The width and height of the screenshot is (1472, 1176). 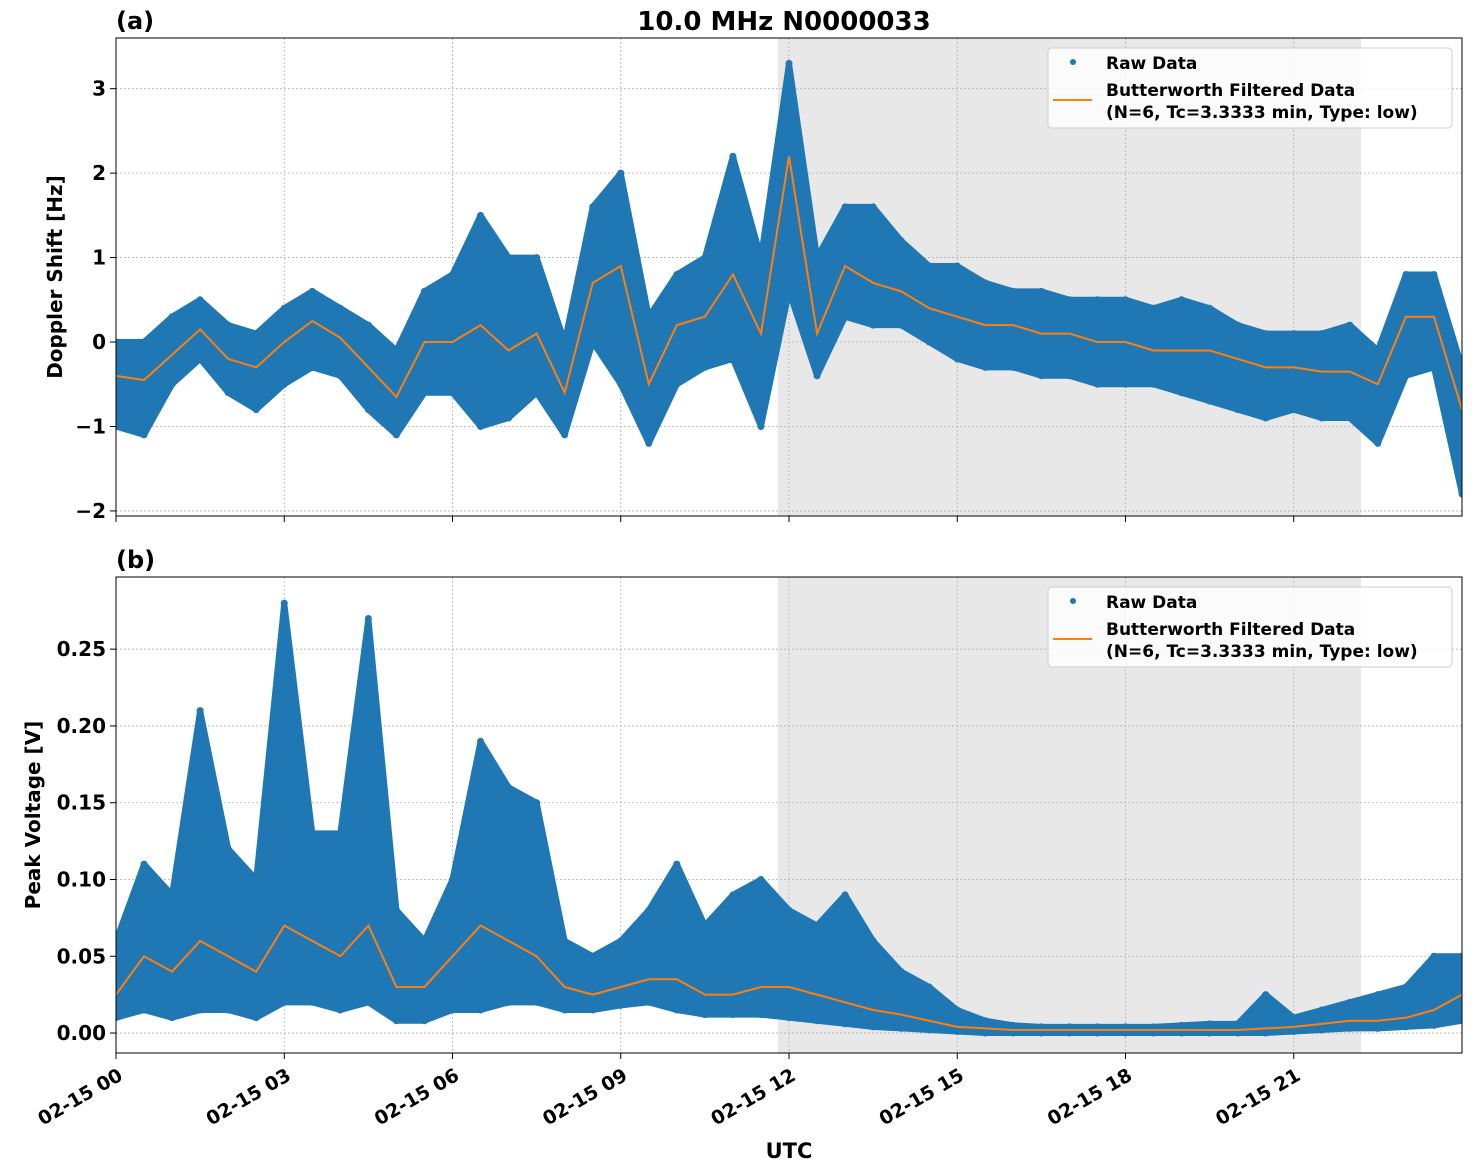 I want to click on legend-filtered-label: Butterworth Filtered Data, so click(x=1230, y=91).